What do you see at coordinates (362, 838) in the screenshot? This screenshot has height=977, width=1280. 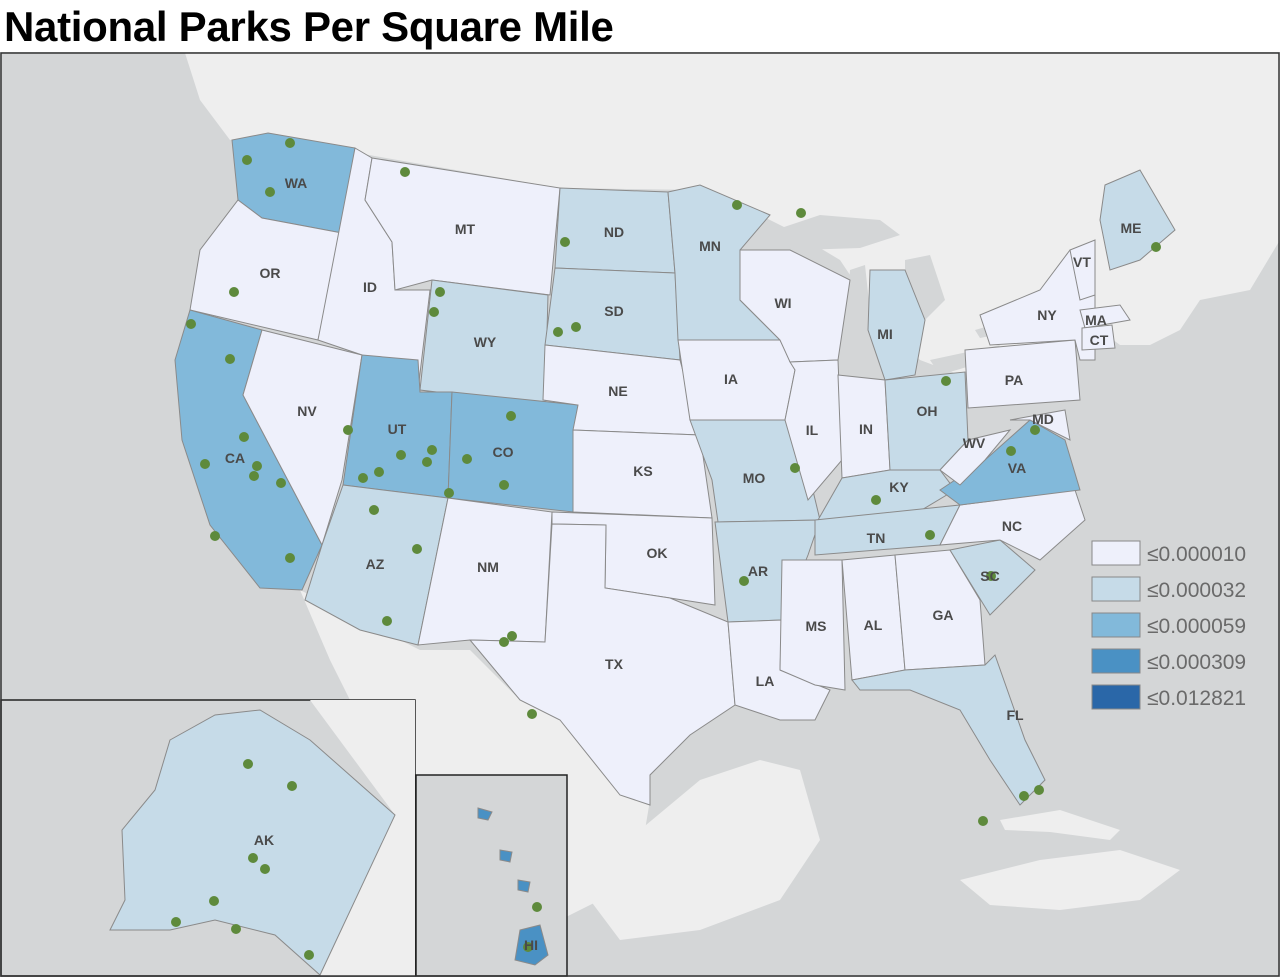 I see `alaska-inset-canada-land` at bounding box center [362, 838].